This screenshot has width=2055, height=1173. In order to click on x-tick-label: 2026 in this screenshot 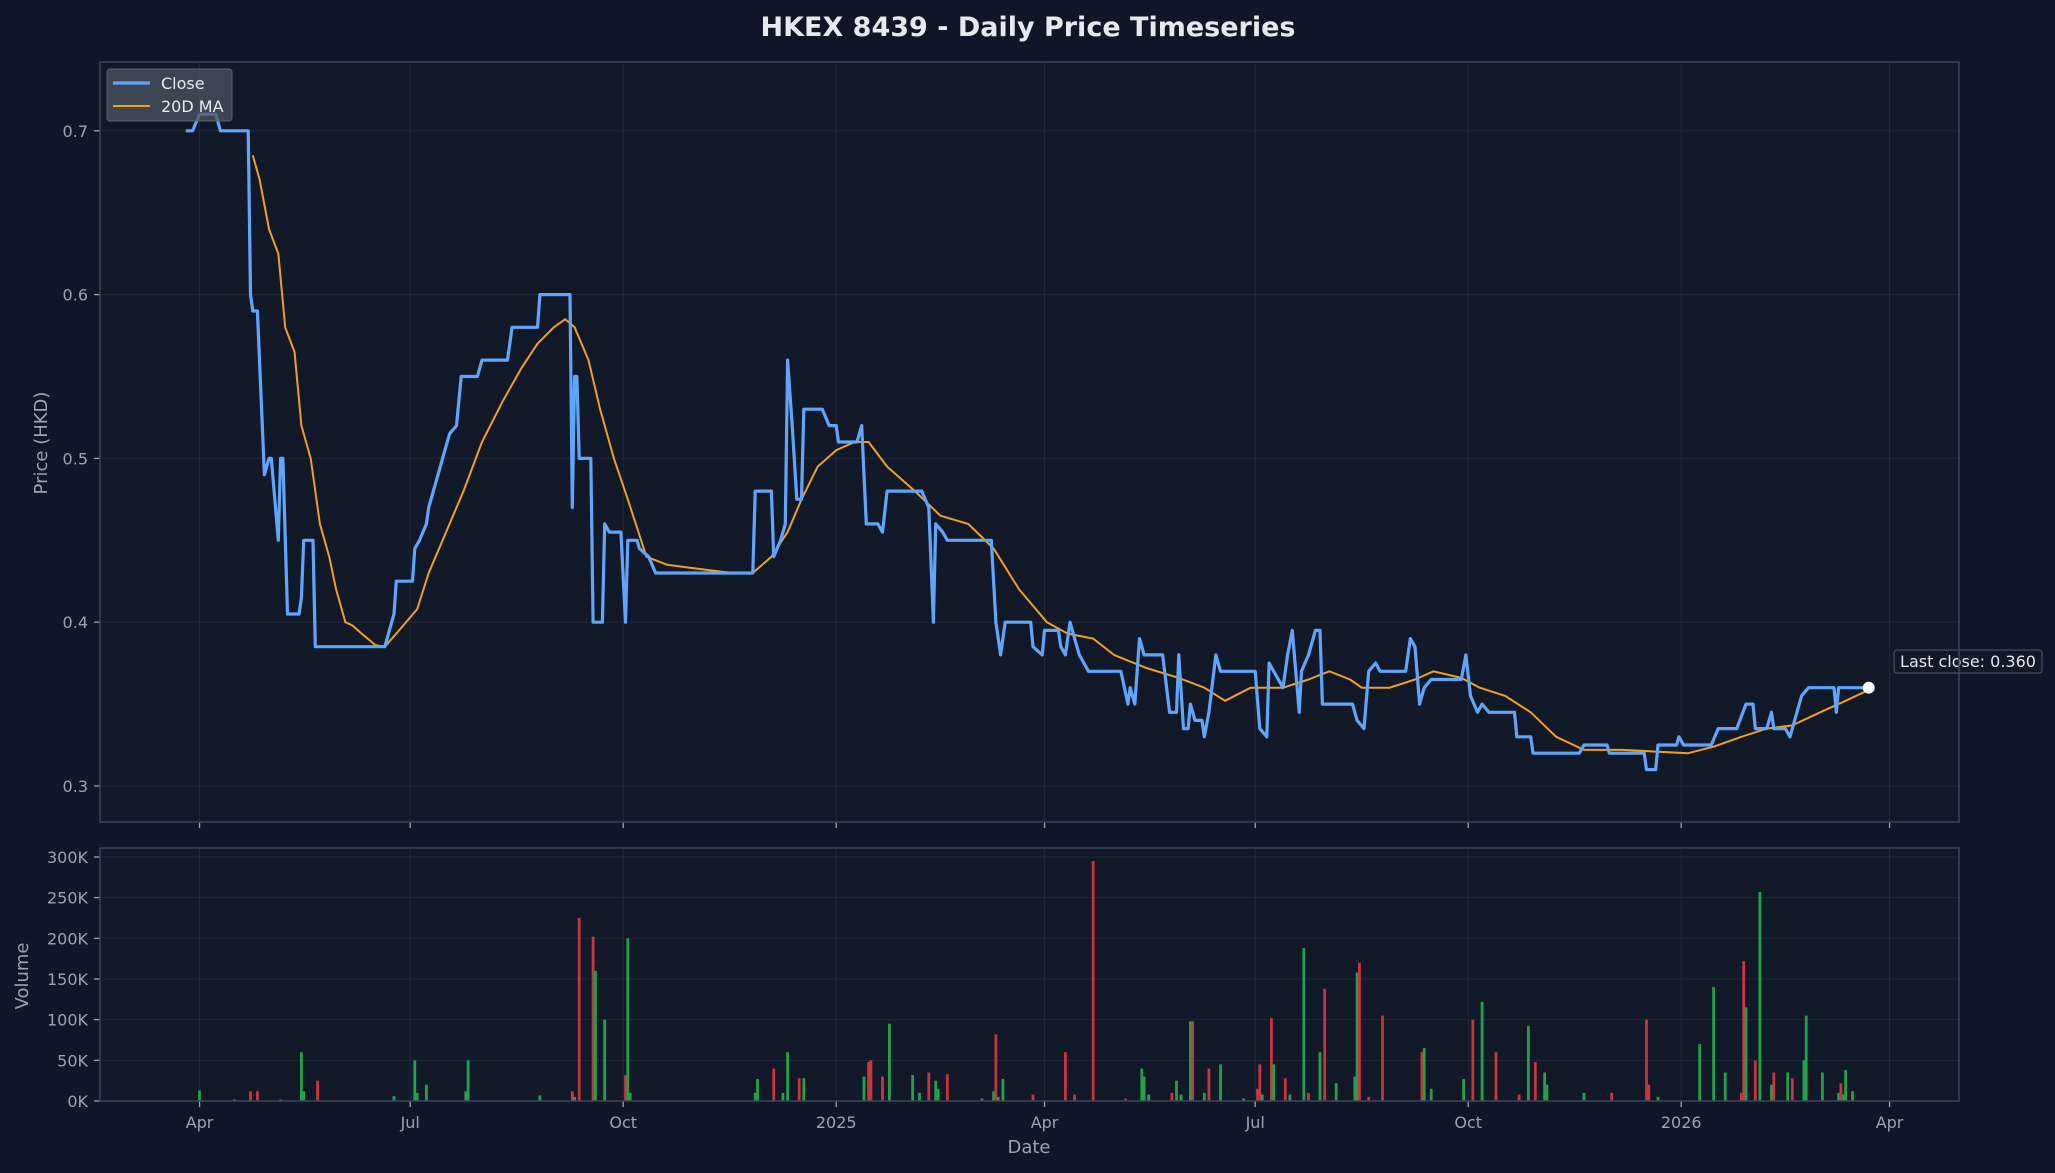, I will do `click(1681, 1122)`.